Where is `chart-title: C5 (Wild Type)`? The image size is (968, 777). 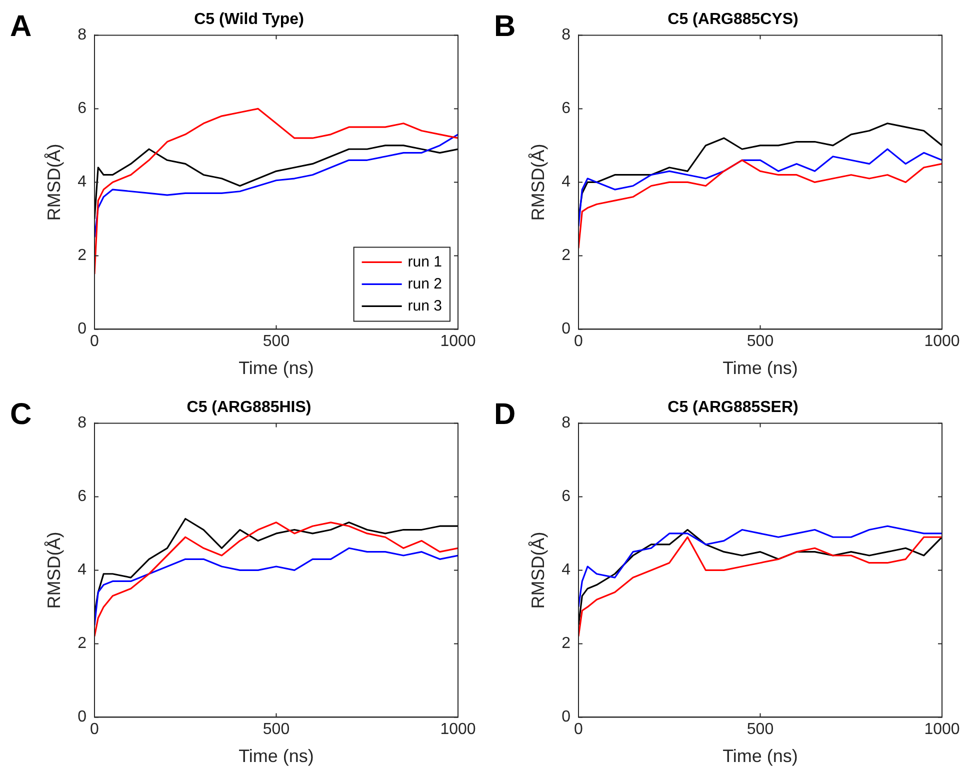 chart-title: C5 (Wild Type) is located at coordinates (249, 19).